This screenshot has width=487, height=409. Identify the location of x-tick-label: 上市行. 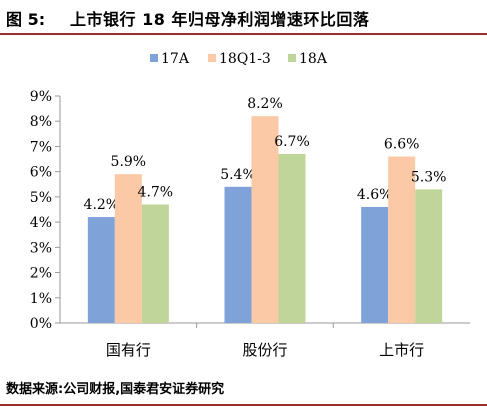
(401, 350).